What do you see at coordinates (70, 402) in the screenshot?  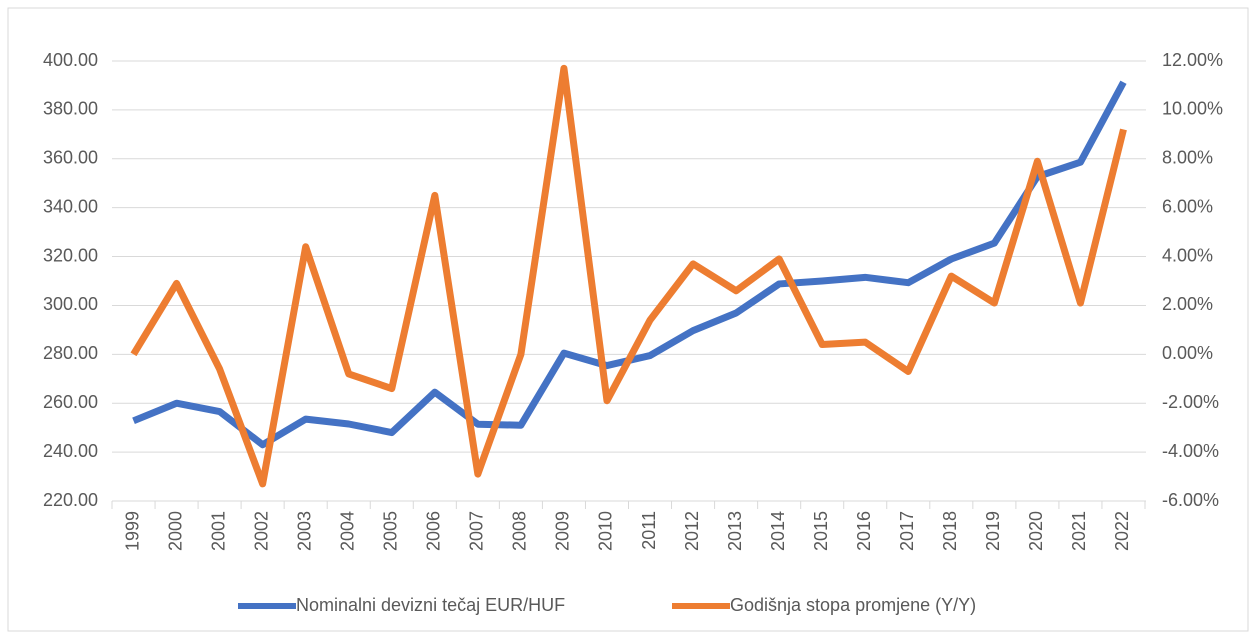 I see `y-tick-label: 260.00` at bounding box center [70, 402].